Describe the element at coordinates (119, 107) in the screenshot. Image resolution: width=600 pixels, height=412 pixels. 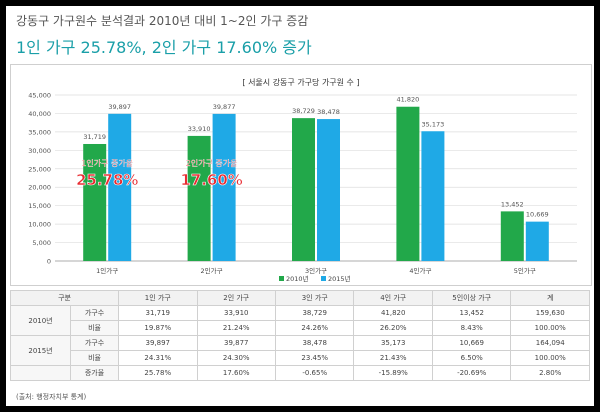
I see `data-label: 39,897` at that location.